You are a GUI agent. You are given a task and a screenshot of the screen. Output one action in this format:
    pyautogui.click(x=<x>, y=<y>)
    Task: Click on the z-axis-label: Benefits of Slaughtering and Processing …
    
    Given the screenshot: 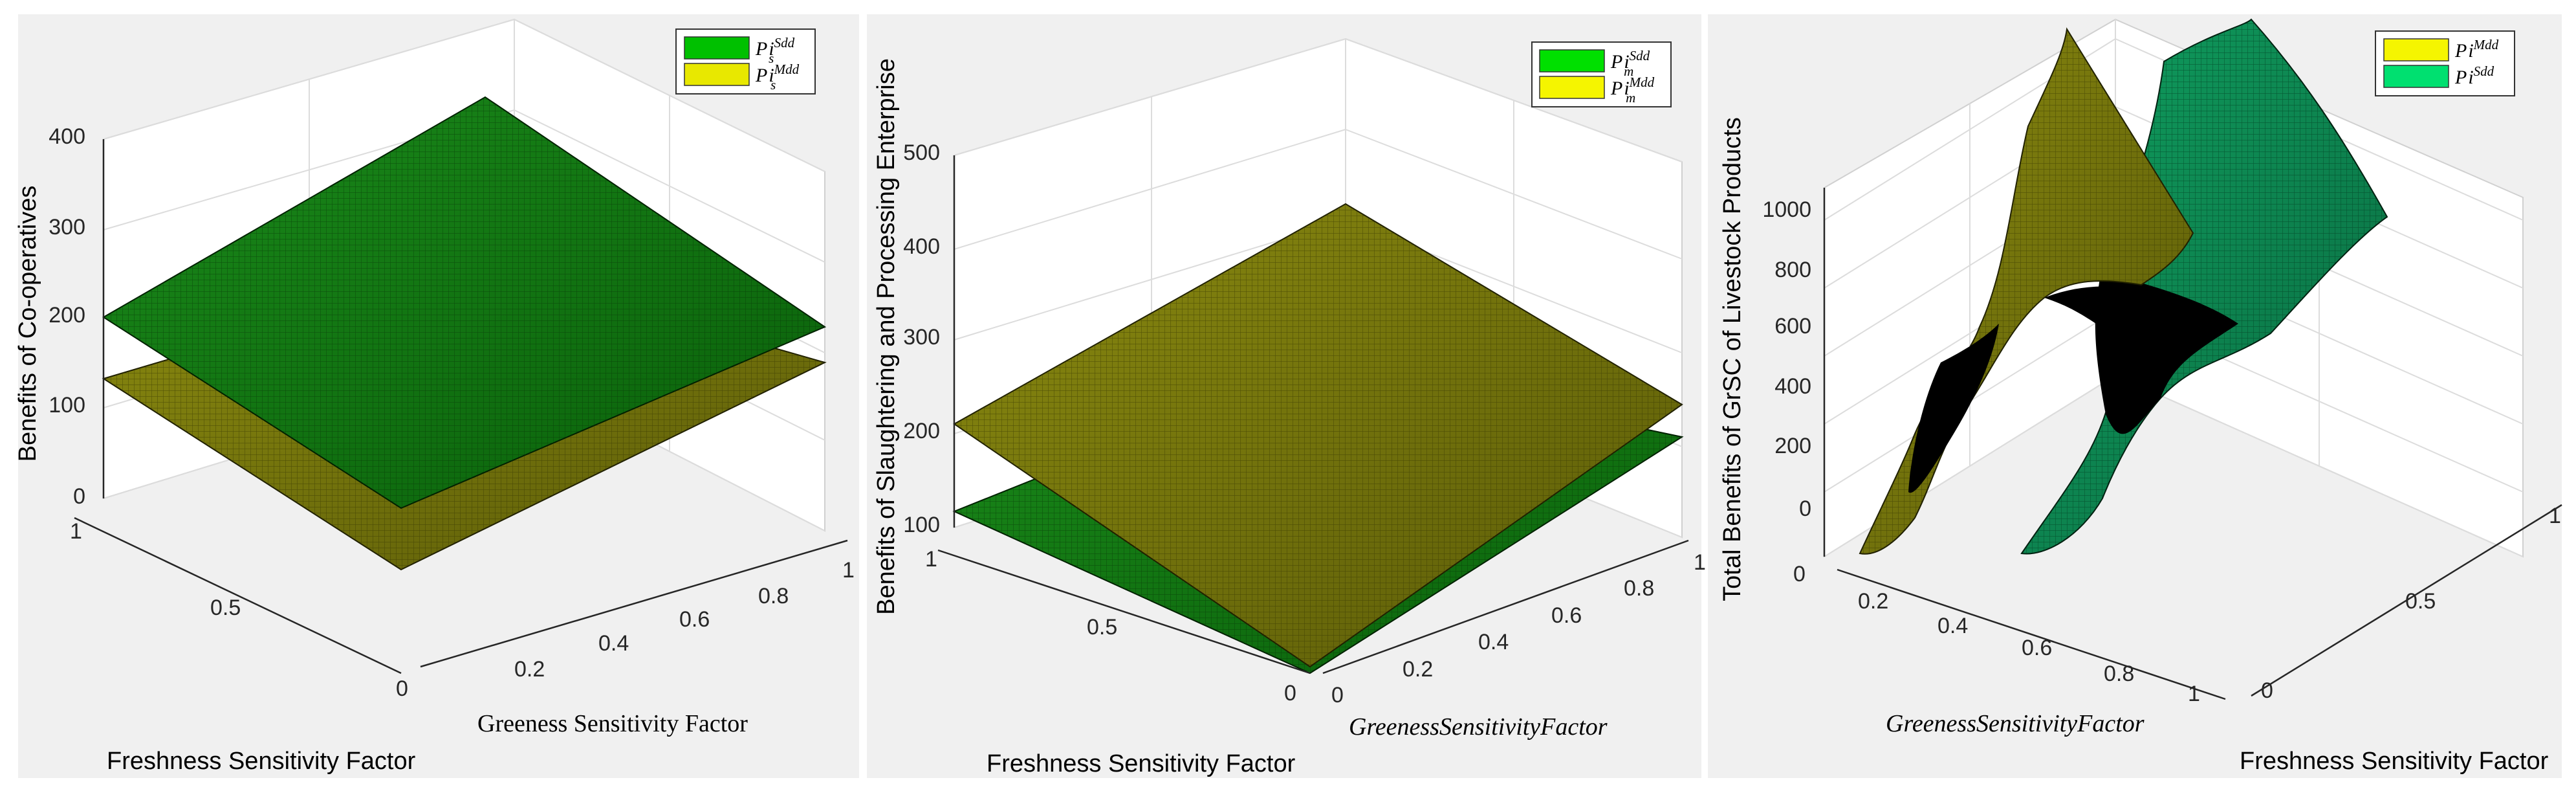 What is the action you would take?
    pyautogui.click(x=886, y=336)
    